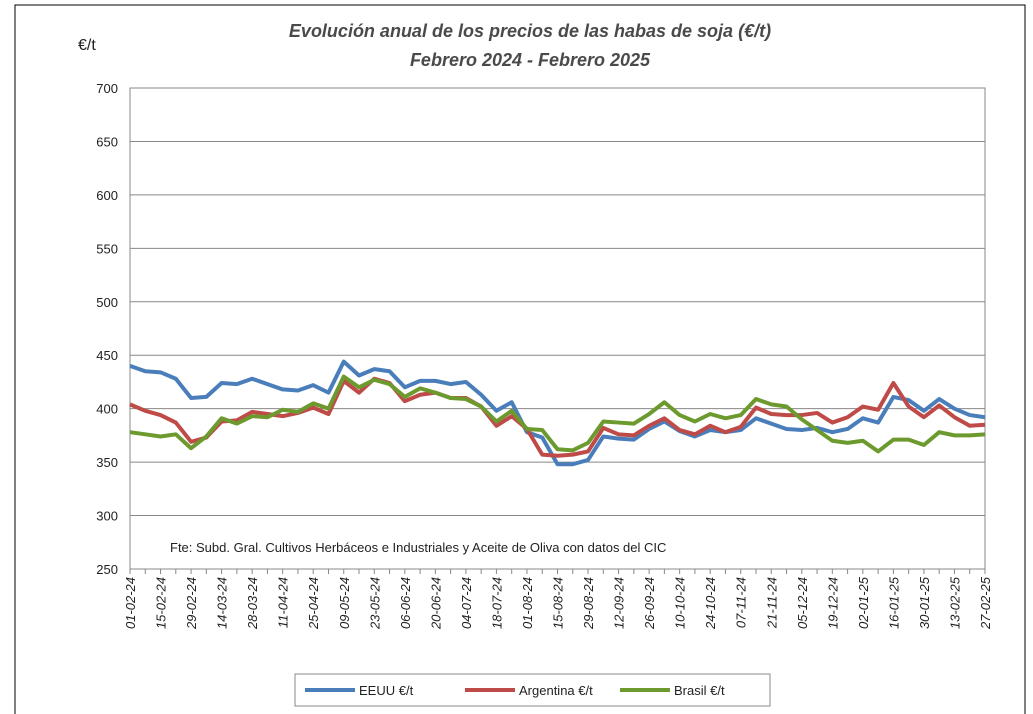  Describe the element at coordinates (107, 516) in the screenshot. I see `y-tick-label: 300` at that location.